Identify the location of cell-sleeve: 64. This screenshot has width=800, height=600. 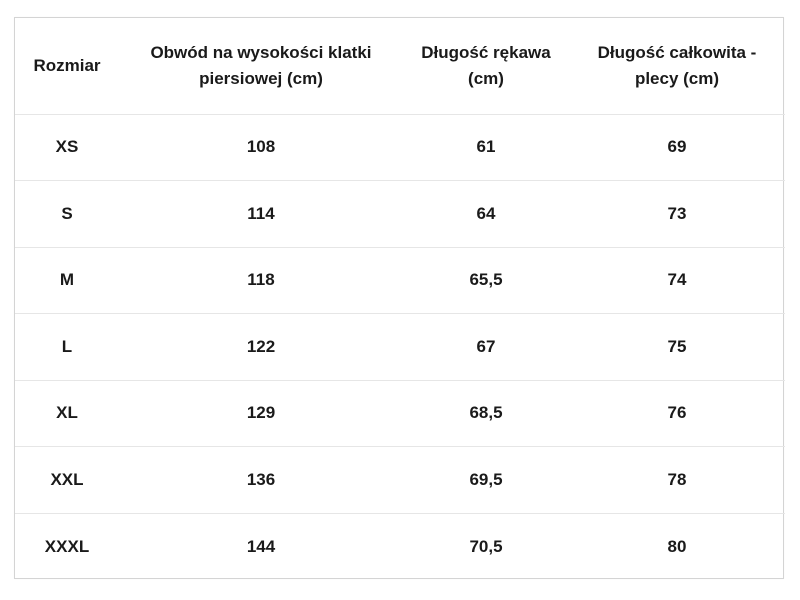
(486, 213).